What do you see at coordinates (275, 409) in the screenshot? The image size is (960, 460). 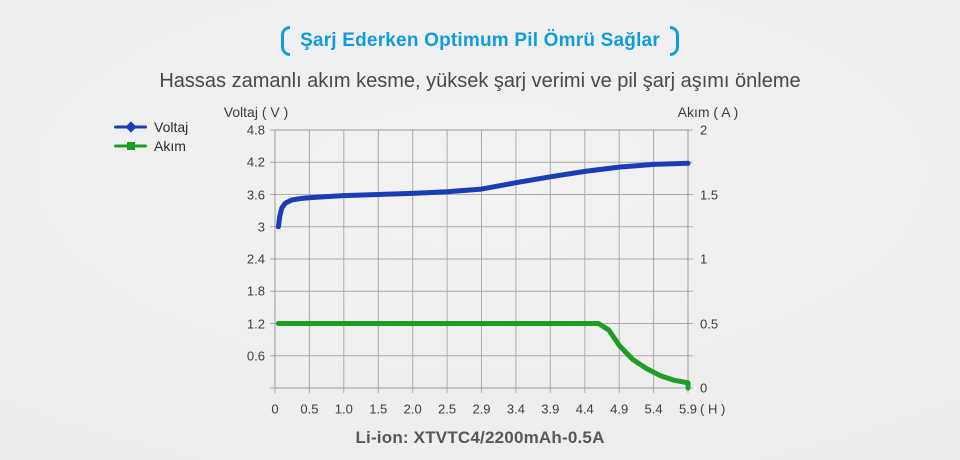 I see `x-axis-tick-label: 0` at bounding box center [275, 409].